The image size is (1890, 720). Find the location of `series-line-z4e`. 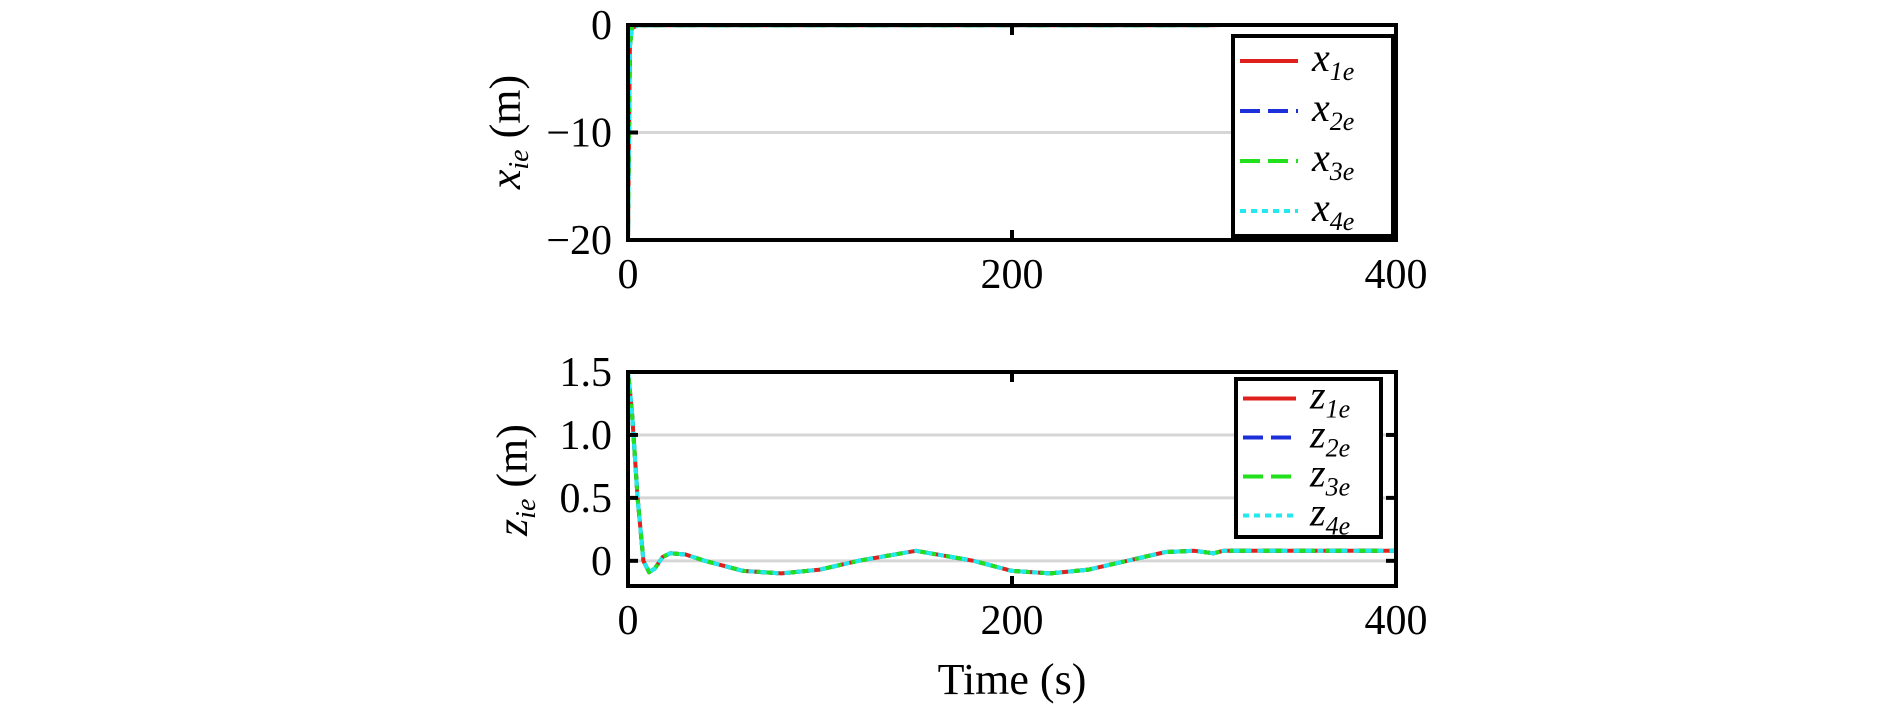

series-line-z4e is located at coordinates (1011, 473).